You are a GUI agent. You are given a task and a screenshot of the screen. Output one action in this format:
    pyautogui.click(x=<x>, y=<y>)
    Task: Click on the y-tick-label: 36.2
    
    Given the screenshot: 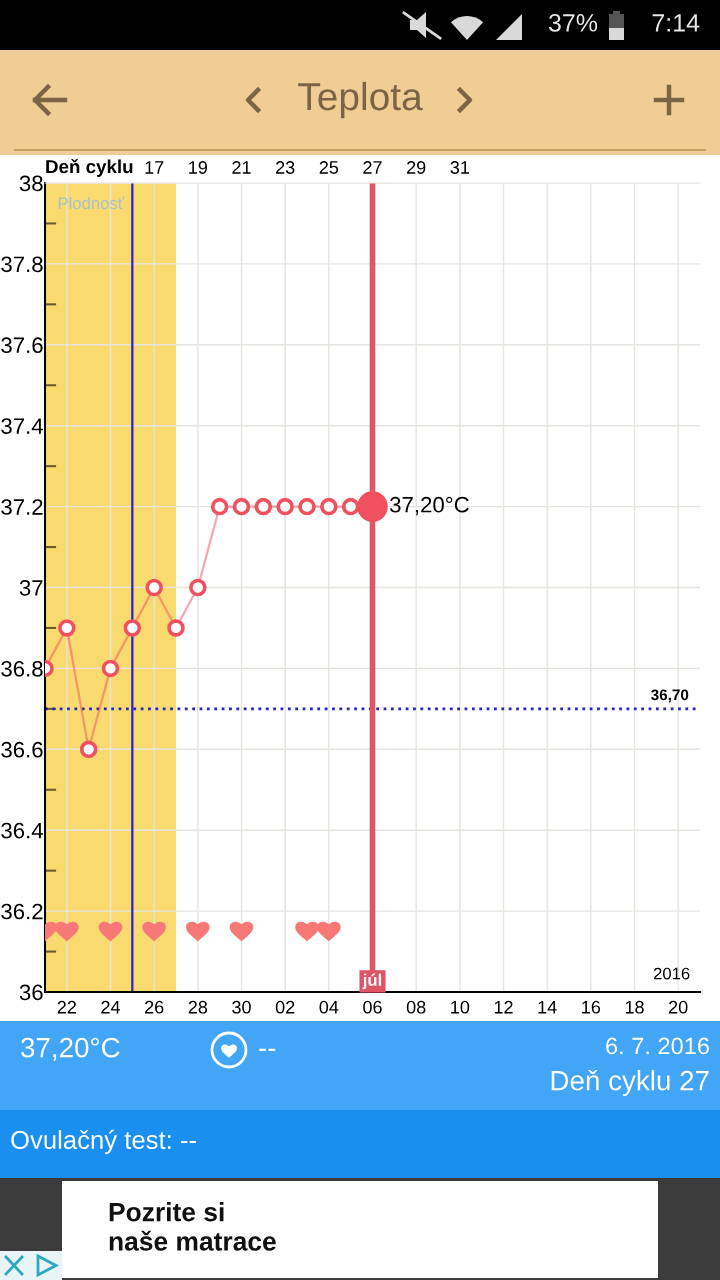 What is the action you would take?
    pyautogui.click(x=22, y=911)
    